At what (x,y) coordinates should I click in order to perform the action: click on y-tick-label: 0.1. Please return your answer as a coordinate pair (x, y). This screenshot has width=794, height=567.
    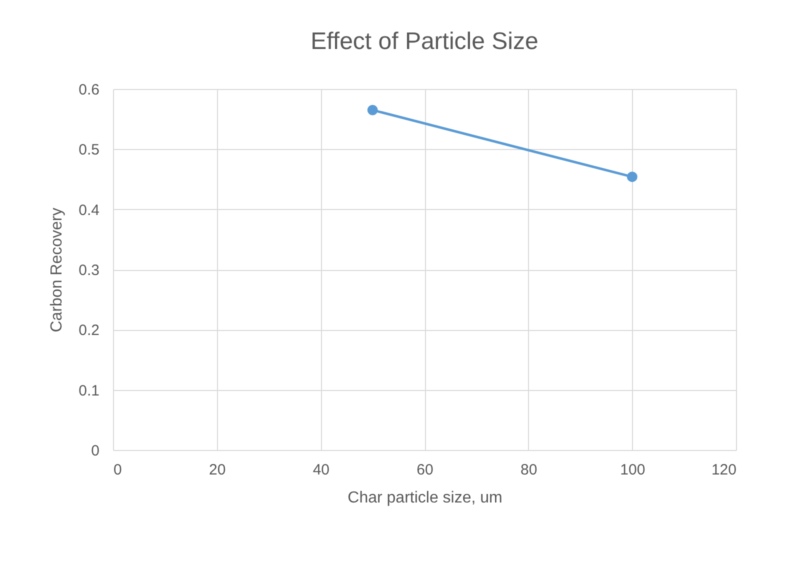
    Looking at the image, I should click on (89, 391).